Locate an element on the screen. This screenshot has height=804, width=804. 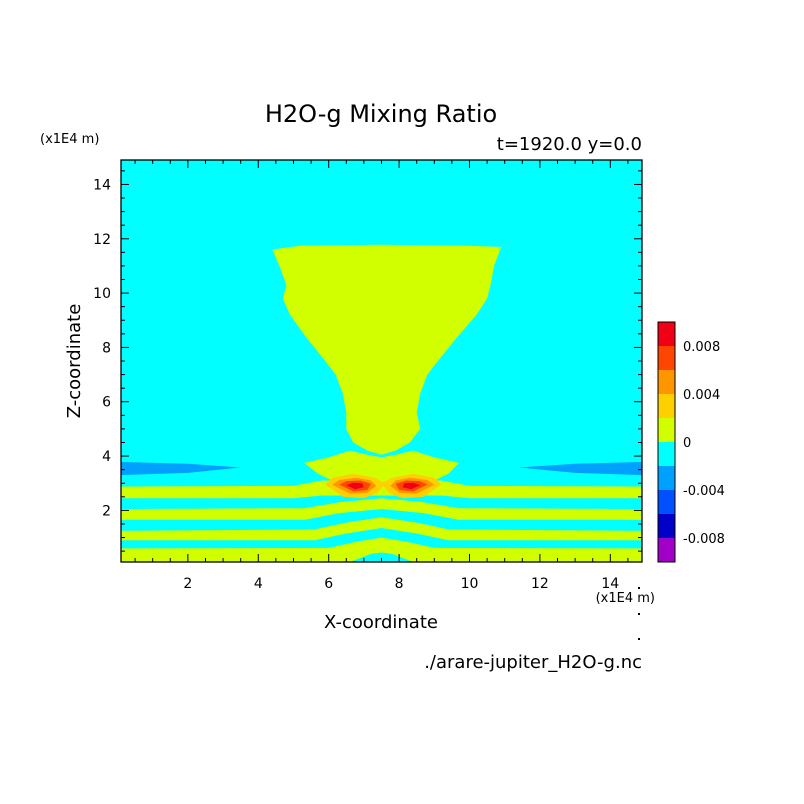
colorbar-tick-label: -0.004 is located at coordinates (704, 491).